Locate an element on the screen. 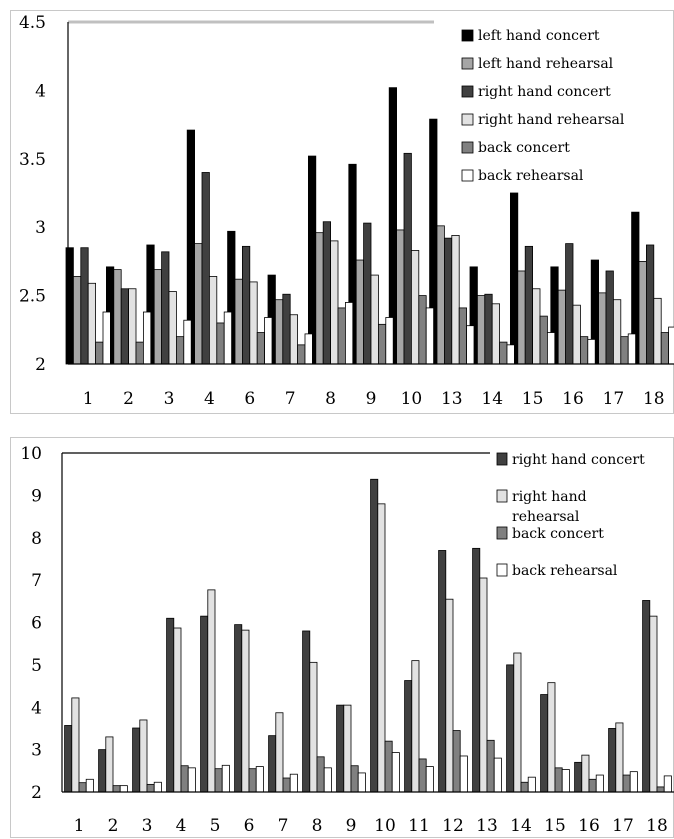 This screenshot has height=839, width=674. x-tick-label: 10 is located at coordinates (412, 399).